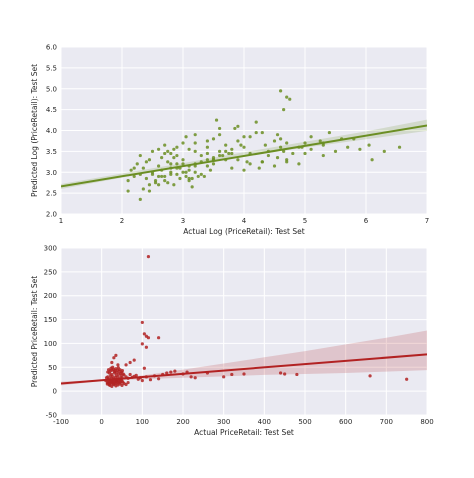 Image resolution: width=474 pixels, height=478 pixels. Describe the element at coordinates (51, 416) in the screenshot. I see `y-tick-label: -50` at that location.